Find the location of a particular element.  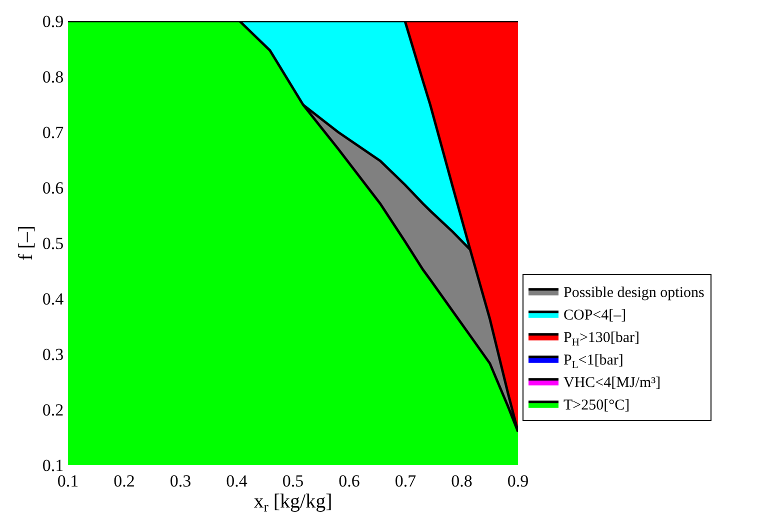

x-tick-label: 0.9 is located at coordinates (518, 480).